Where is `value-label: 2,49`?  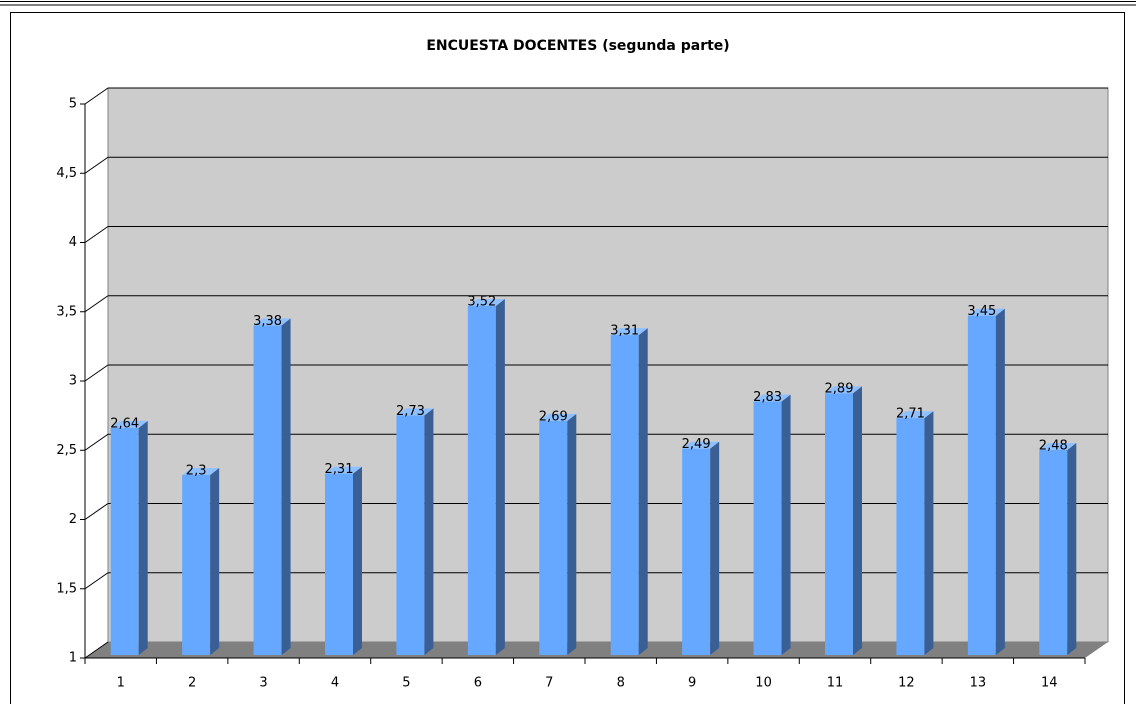 value-label: 2,49 is located at coordinates (696, 444).